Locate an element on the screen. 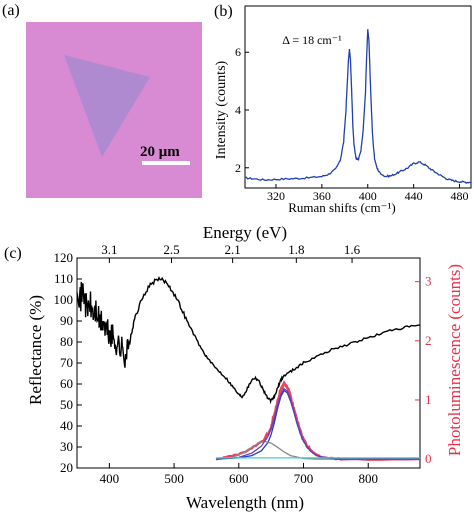 The width and height of the screenshot is (474, 513). panel-a-micrograph: 20 μm is located at coordinates (114, 110).